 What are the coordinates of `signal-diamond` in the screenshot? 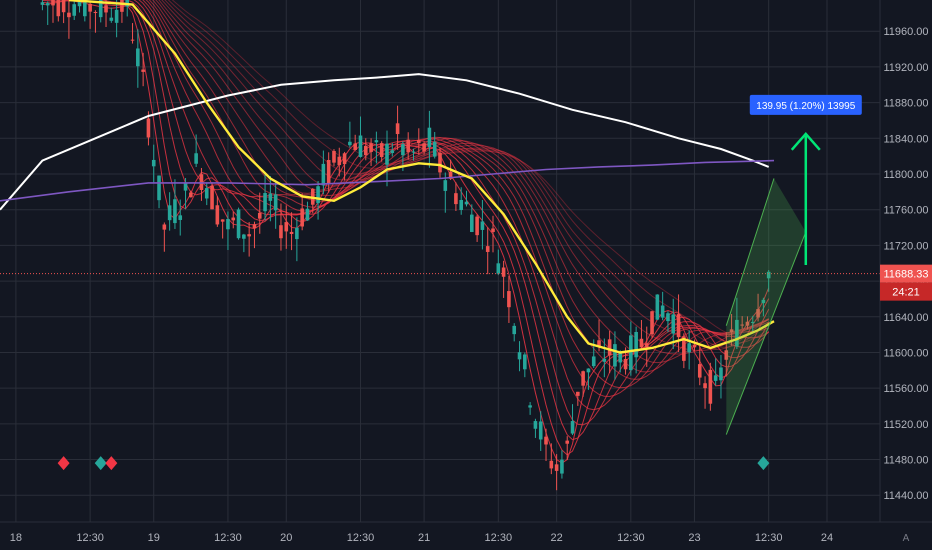 It's located at (111, 463).